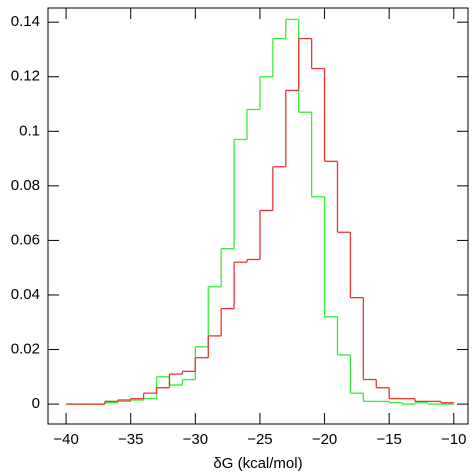 This screenshot has height=476, width=474. I want to click on x-tick-label: −40, so click(65, 439).